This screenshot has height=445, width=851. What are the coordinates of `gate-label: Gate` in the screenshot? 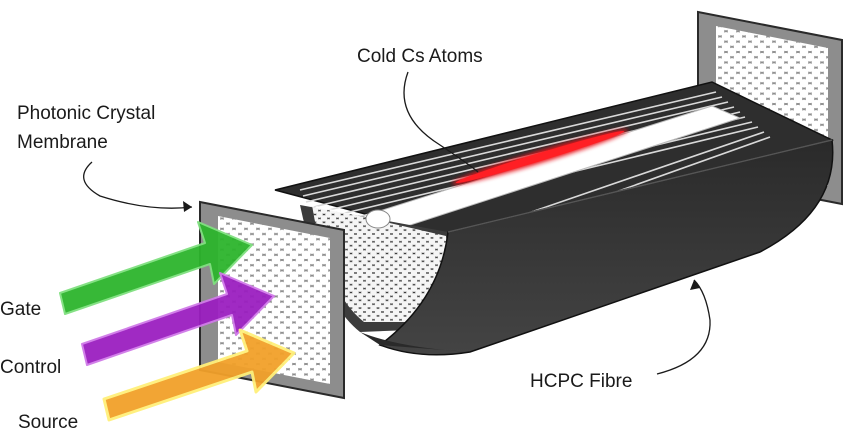 It's located at (20, 309).